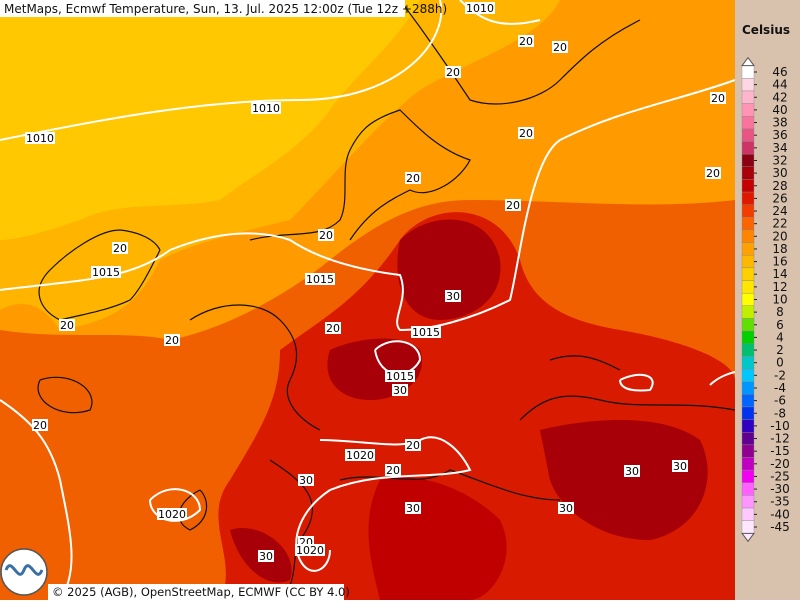 The height and width of the screenshot is (604, 800). I want to click on legend-label: 0, so click(780, 363).